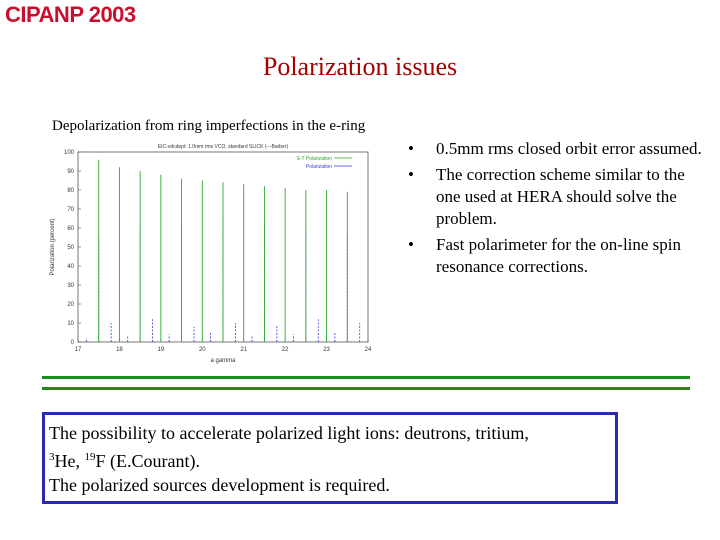  What do you see at coordinates (53, 246) in the screenshot?
I see `y-axis-label: Polarization (percent)` at bounding box center [53, 246].